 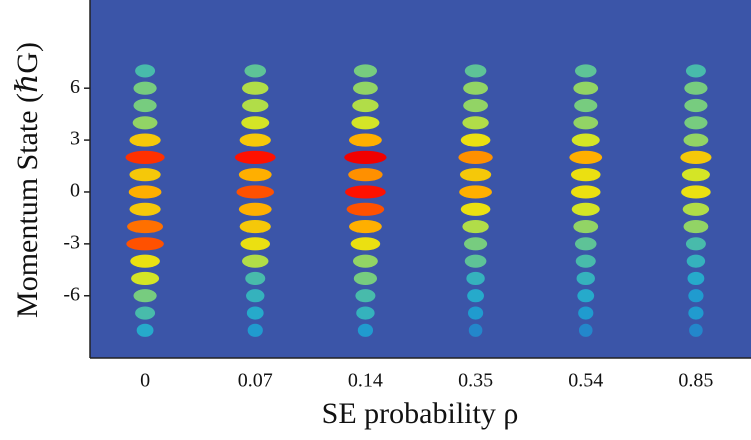 I want to click on y-tick-label: 3, so click(x=75, y=139).